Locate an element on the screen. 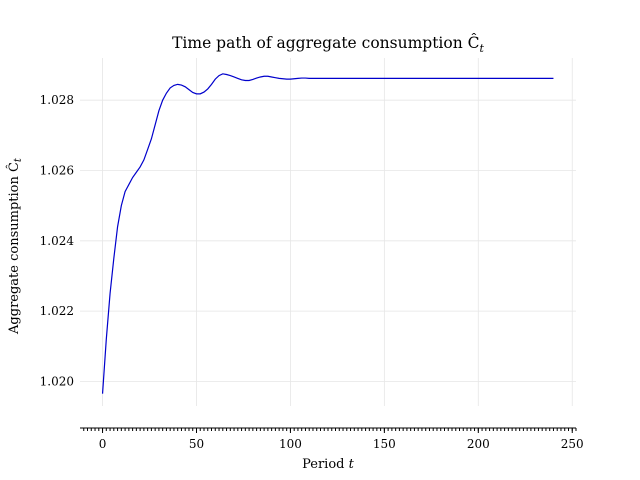 The width and height of the screenshot is (640, 480). x-tick-label: 250 is located at coordinates (572, 444).